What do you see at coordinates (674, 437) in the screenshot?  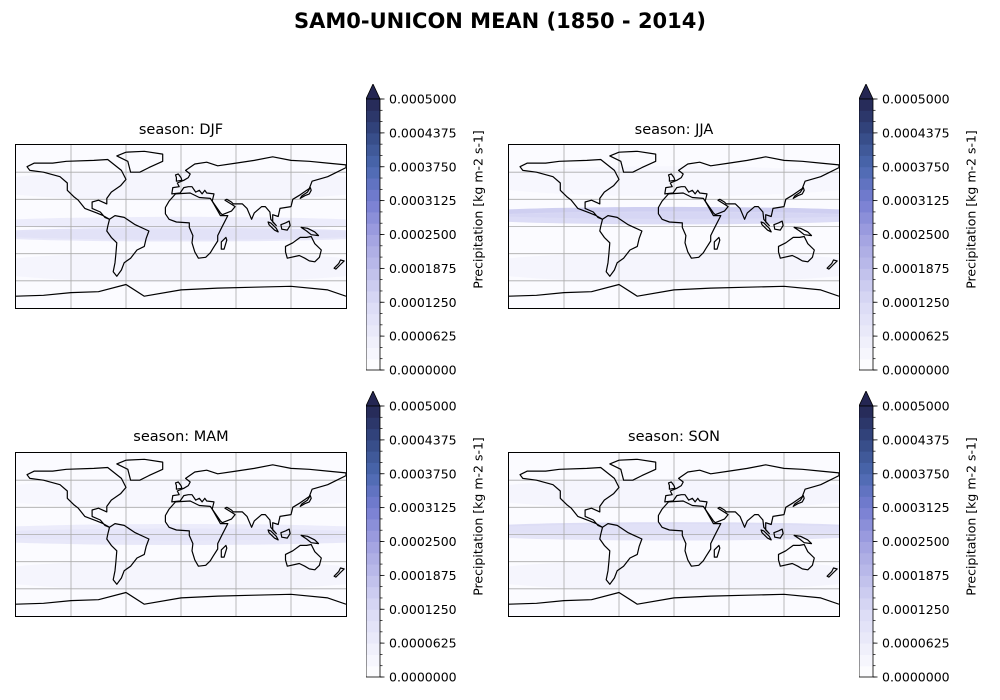 I see `panel-title: season: SON` at bounding box center [674, 437].